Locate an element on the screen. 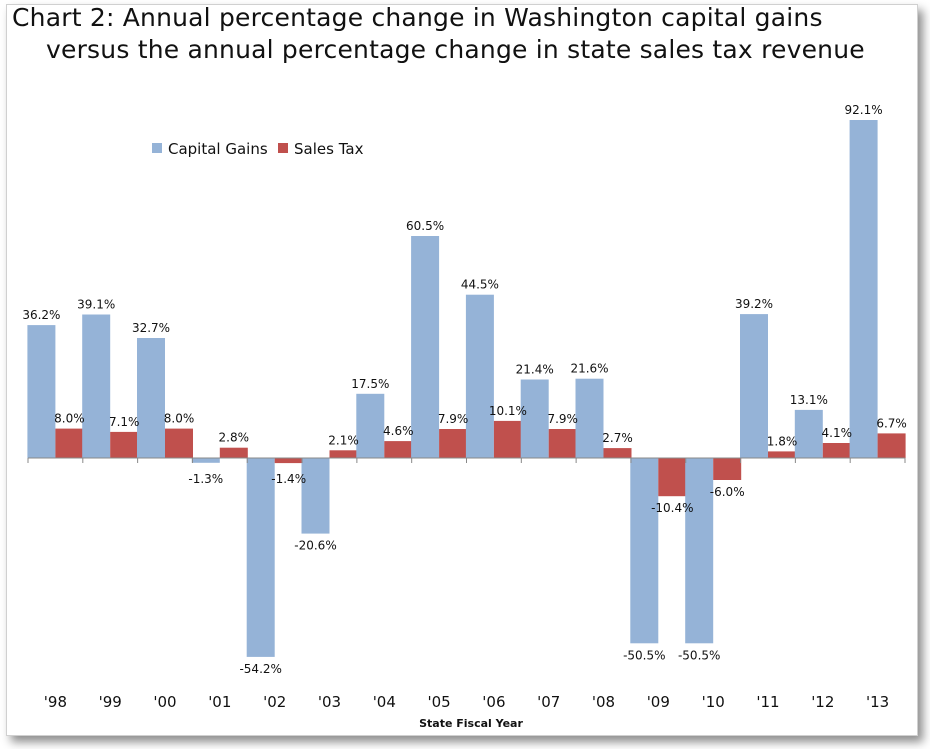 The width and height of the screenshot is (930, 749). sales-tax-label-0: 8.0% is located at coordinates (69, 419).